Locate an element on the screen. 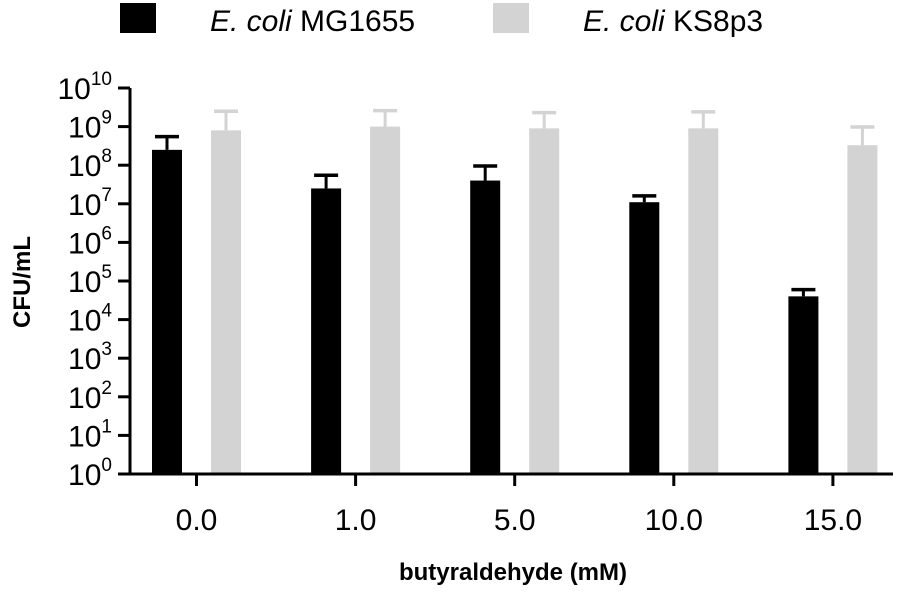  y-tick-label: 10² is located at coordinates (90, 396).